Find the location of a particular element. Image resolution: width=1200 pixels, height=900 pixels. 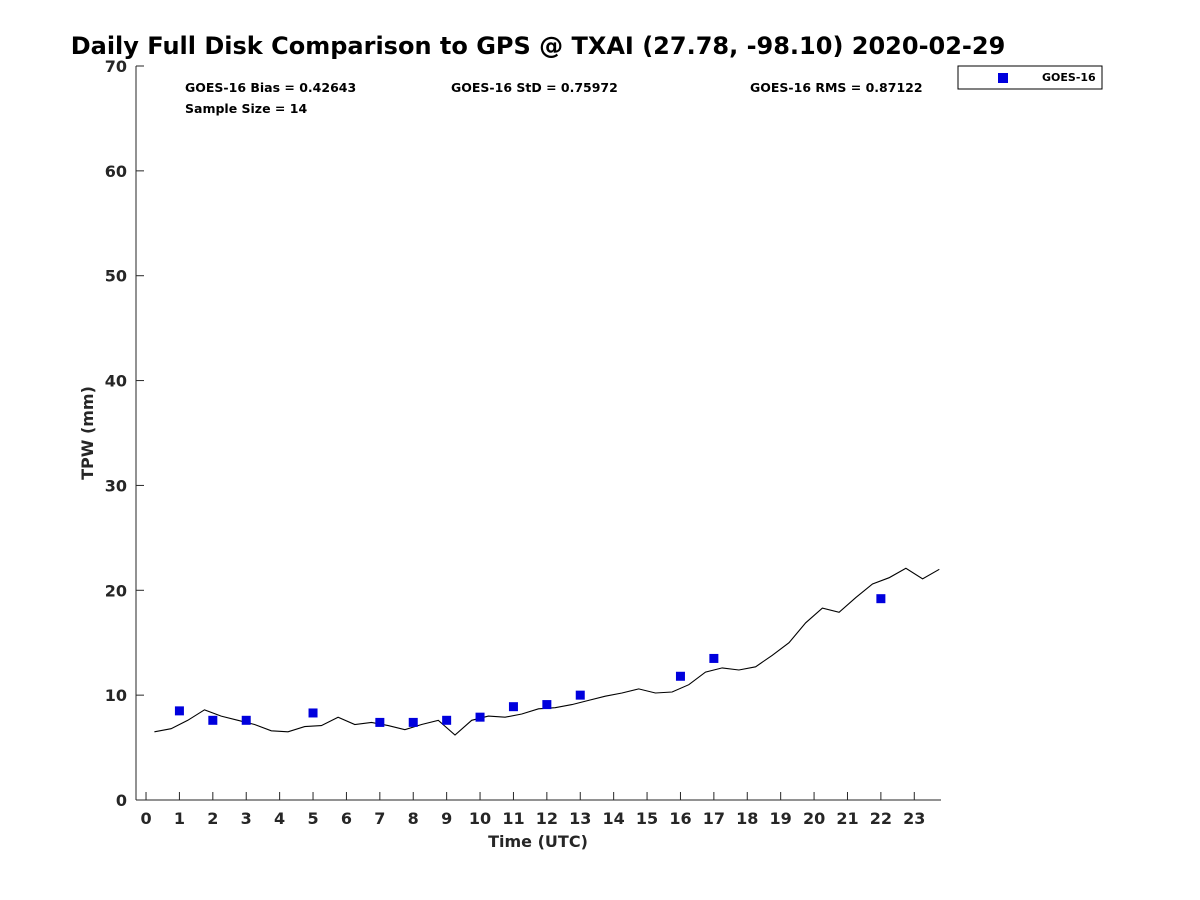

gps-line is located at coordinates (547, 651).